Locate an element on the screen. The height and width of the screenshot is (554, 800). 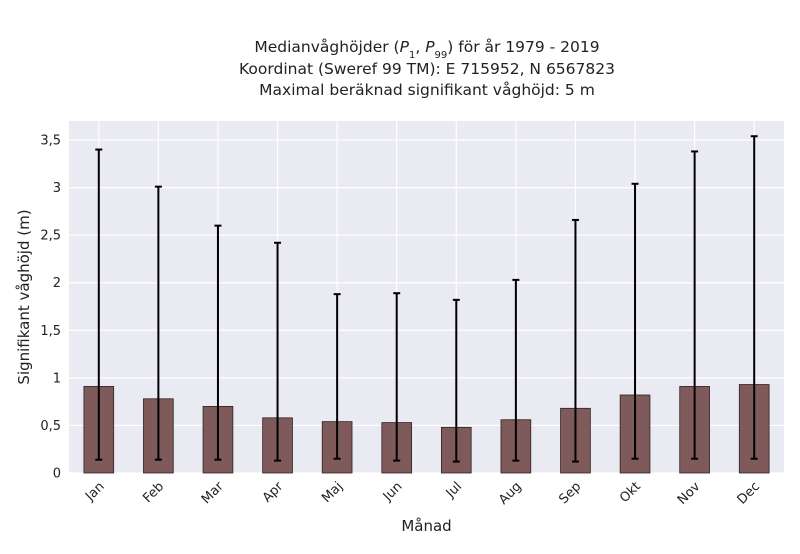
errorbar-mar is located at coordinates (218, 342).